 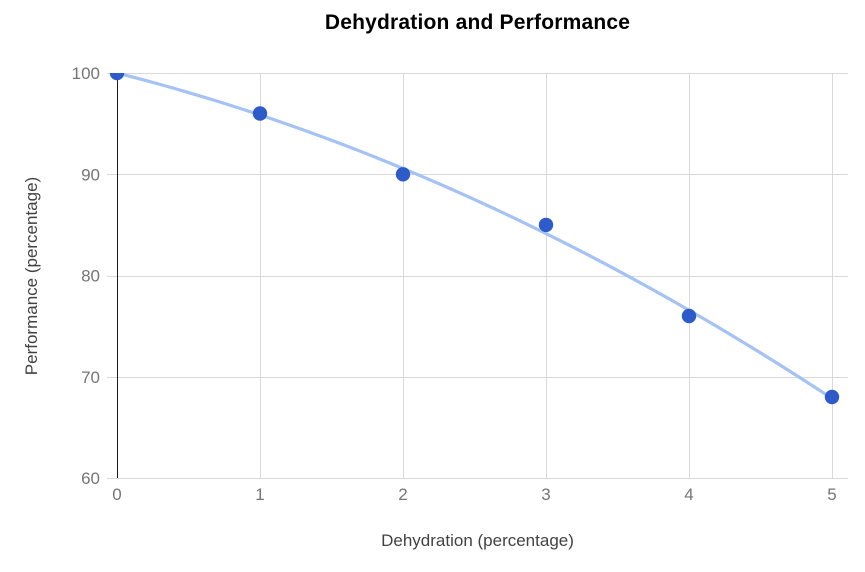 What do you see at coordinates (90, 174) in the screenshot?
I see `y-tick-label: 90` at bounding box center [90, 174].